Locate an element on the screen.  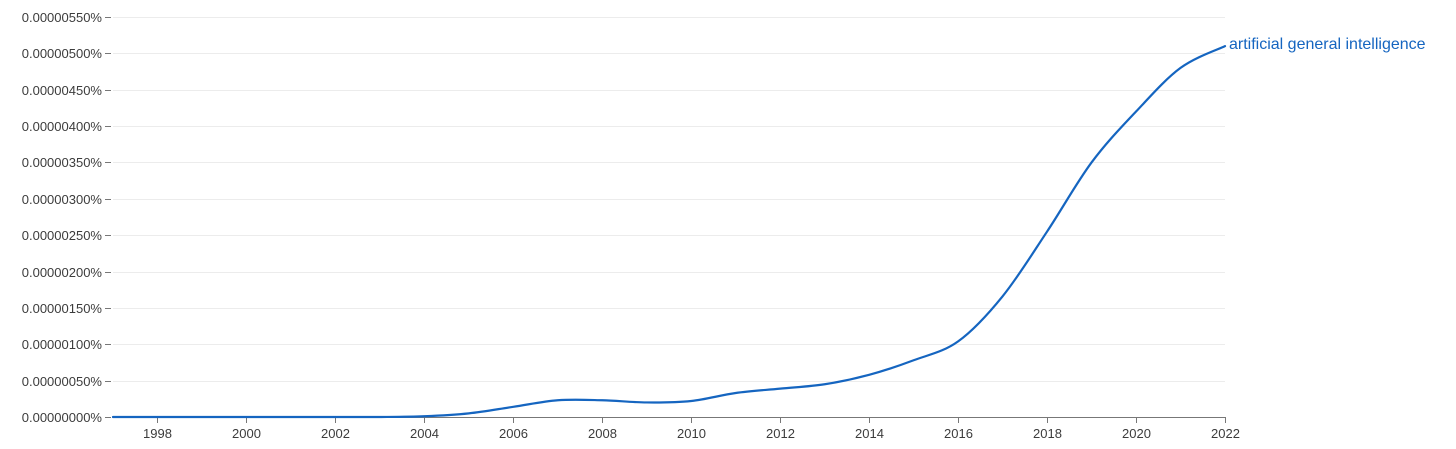
y-tick-label: 0.00000400% is located at coordinates (62, 126).